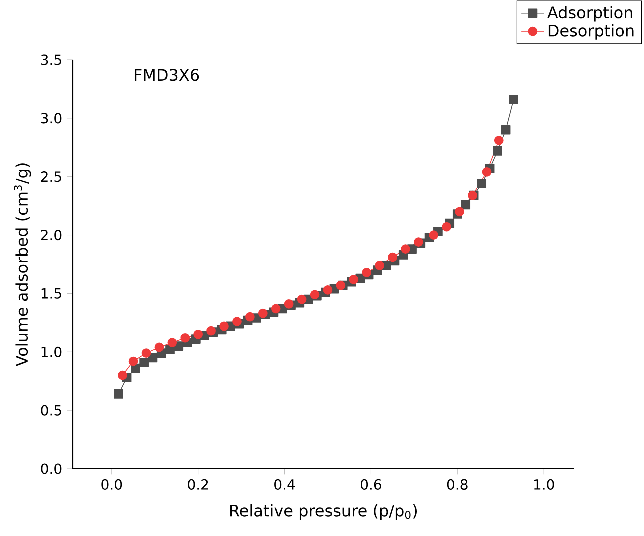 Image resolution: width=644 pixels, height=536 pixels. I want to click on x-tick-label: 0.0, so click(112, 484).